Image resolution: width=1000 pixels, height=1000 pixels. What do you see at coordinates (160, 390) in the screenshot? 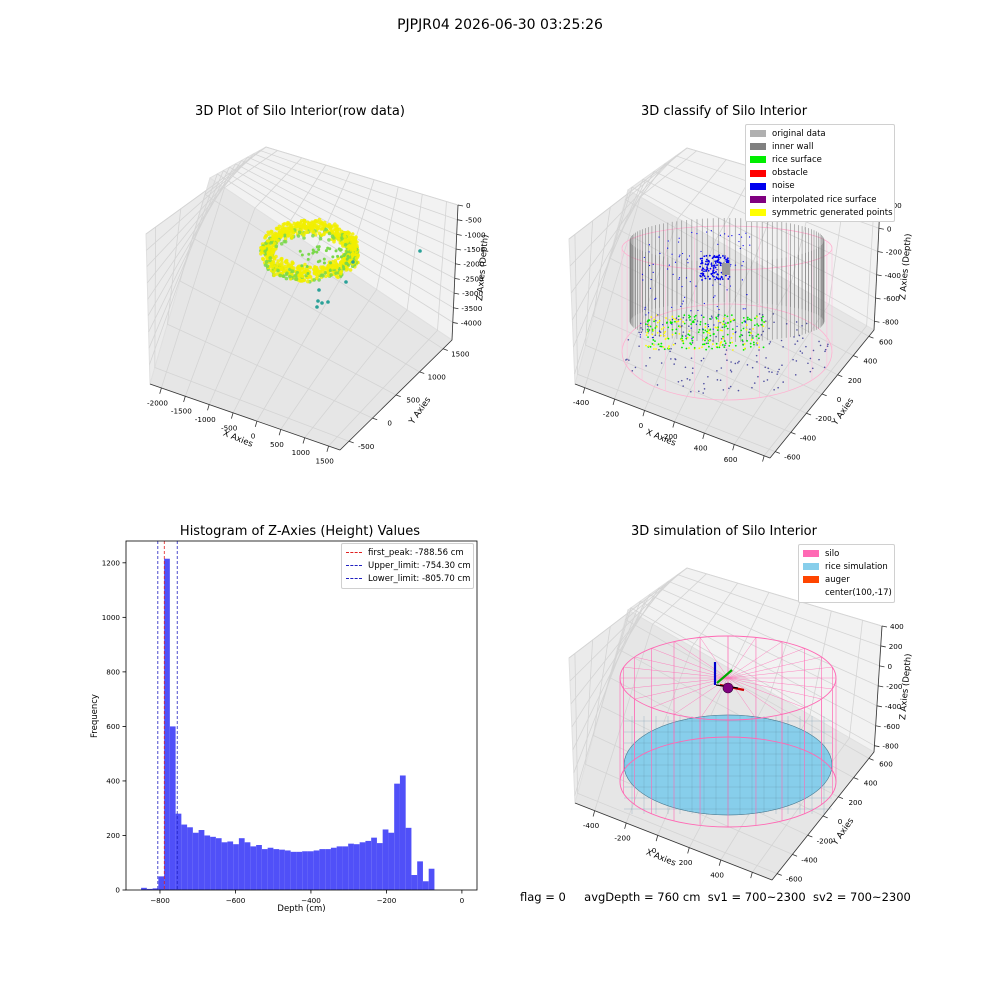
I see `p1-xtick` at bounding box center [160, 390].